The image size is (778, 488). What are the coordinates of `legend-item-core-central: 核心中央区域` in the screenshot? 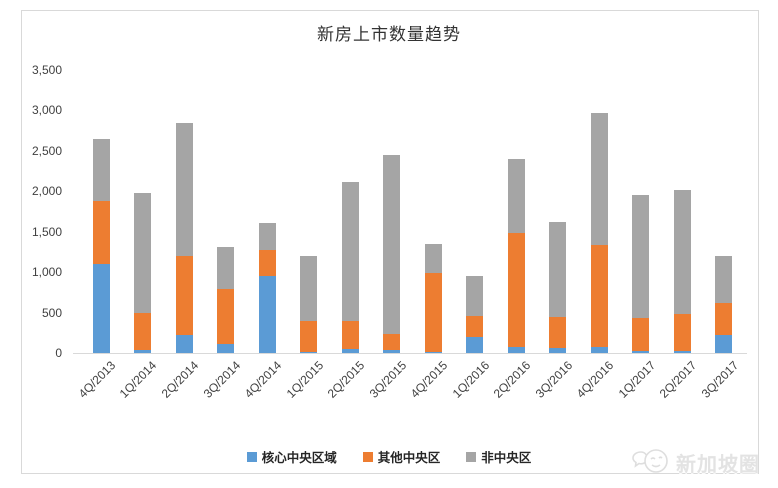 It's located at (291, 456).